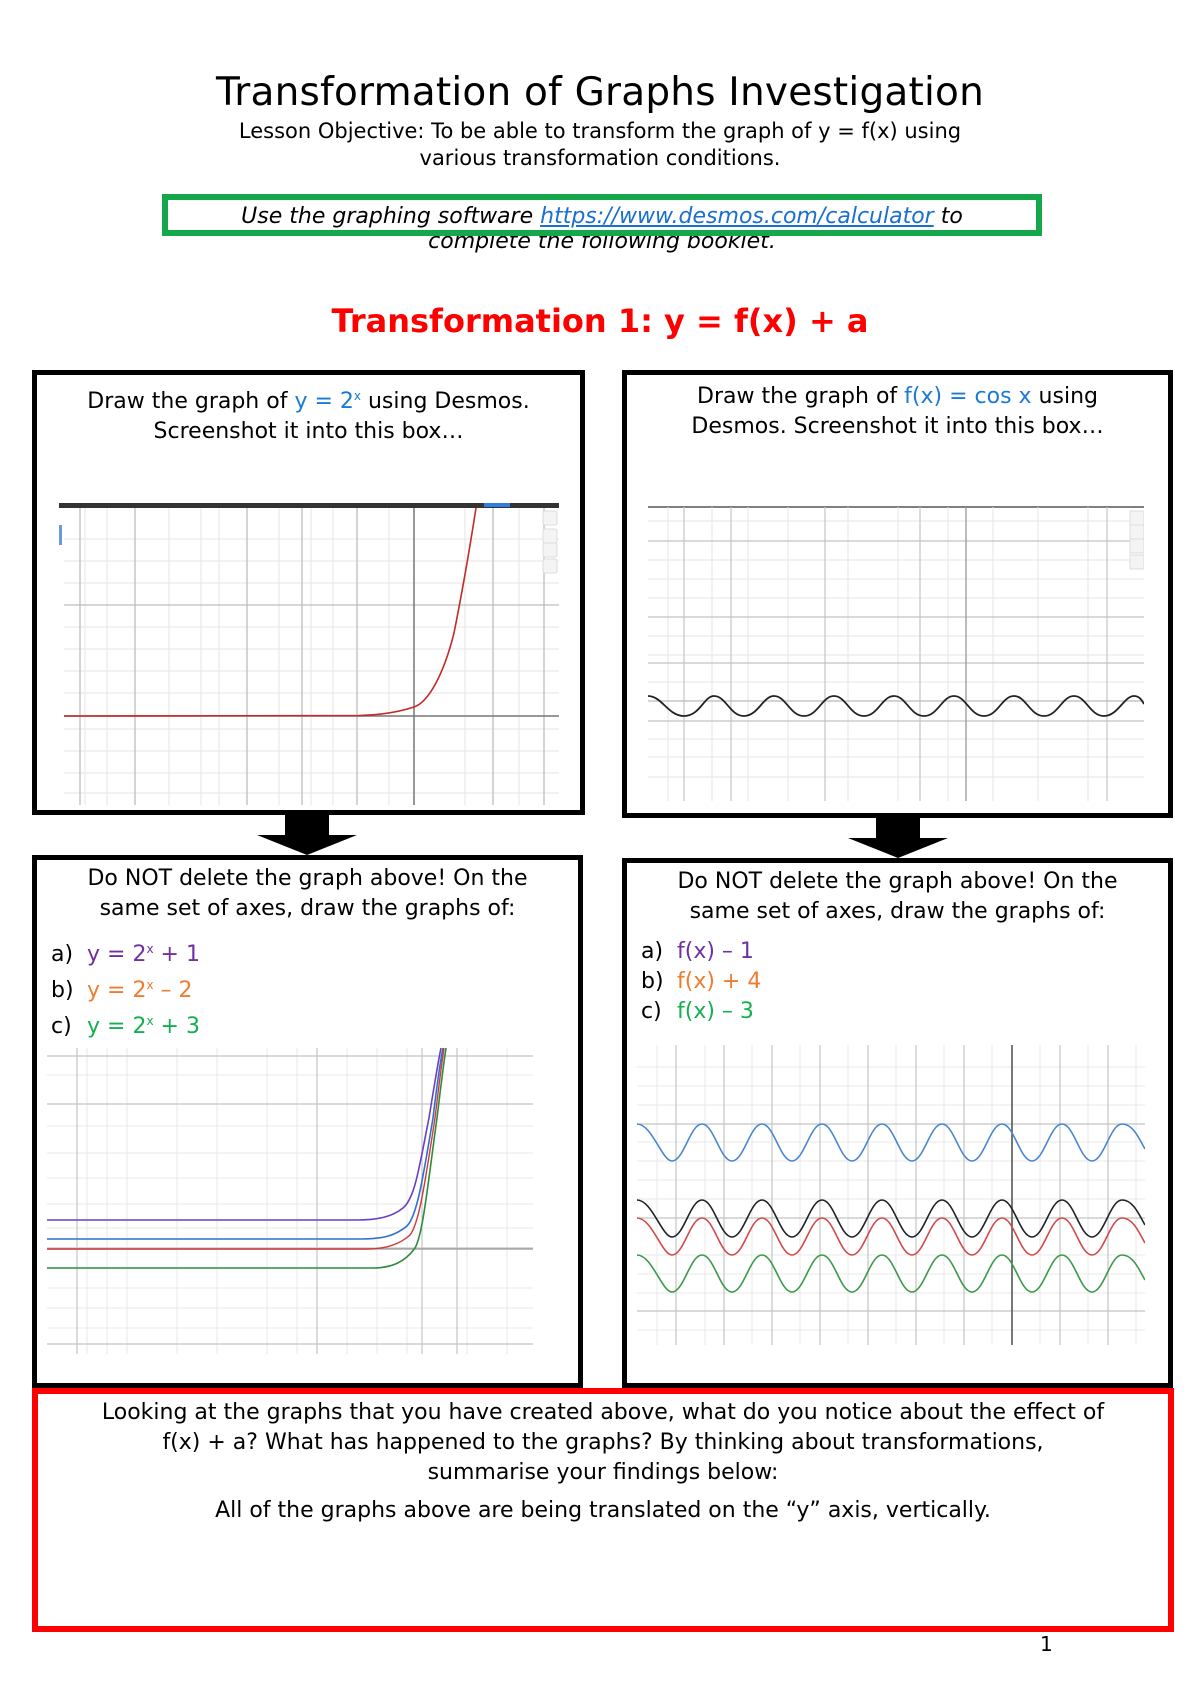 The height and width of the screenshot is (1698, 1200). What do you see at coordinates (896, 651) in the screenshot?
I see `cos-graph-screenshot` at bounding box center [896, 651].